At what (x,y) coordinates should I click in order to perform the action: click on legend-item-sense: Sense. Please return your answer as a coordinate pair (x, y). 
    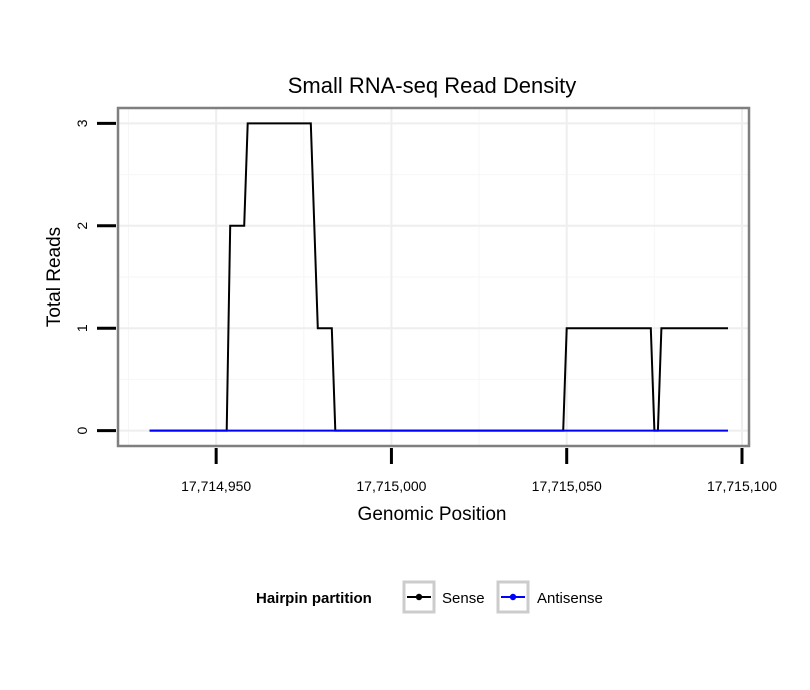
    Looking at the image, I should click on (443, 597).